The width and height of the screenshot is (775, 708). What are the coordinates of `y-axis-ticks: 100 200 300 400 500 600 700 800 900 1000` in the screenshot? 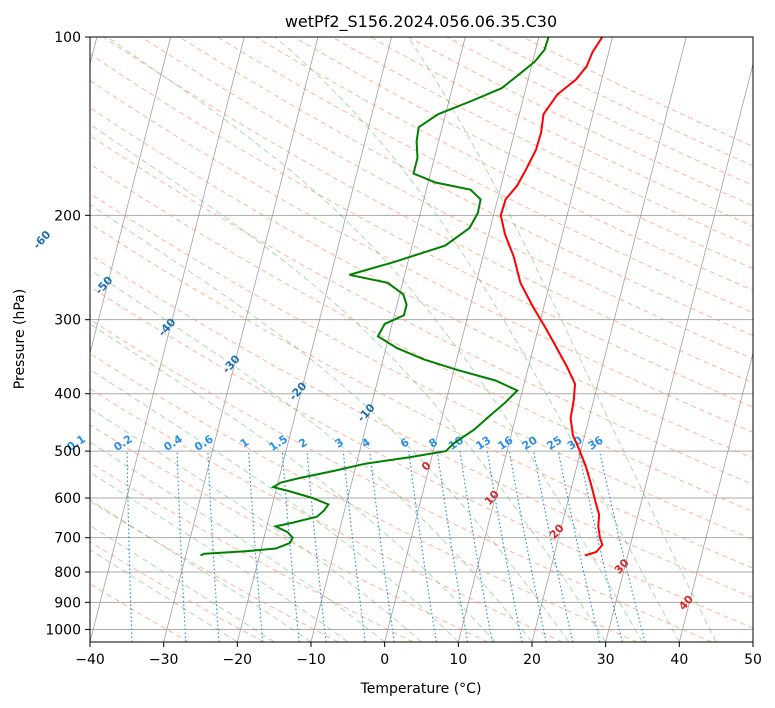 It's located at (67, 334).